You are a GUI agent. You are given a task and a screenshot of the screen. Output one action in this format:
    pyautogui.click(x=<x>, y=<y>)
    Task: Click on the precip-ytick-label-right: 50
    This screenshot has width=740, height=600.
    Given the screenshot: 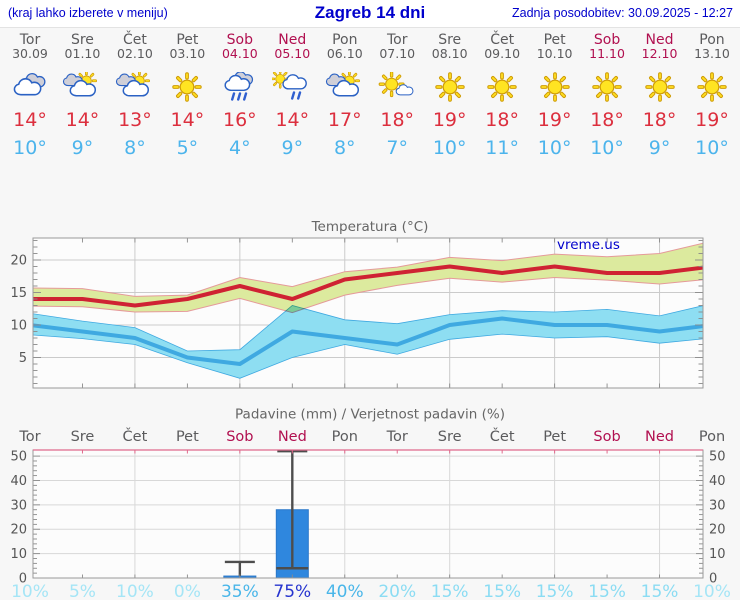 What is the action you would take?
    pyautogui.click(x=717, y=457)
    